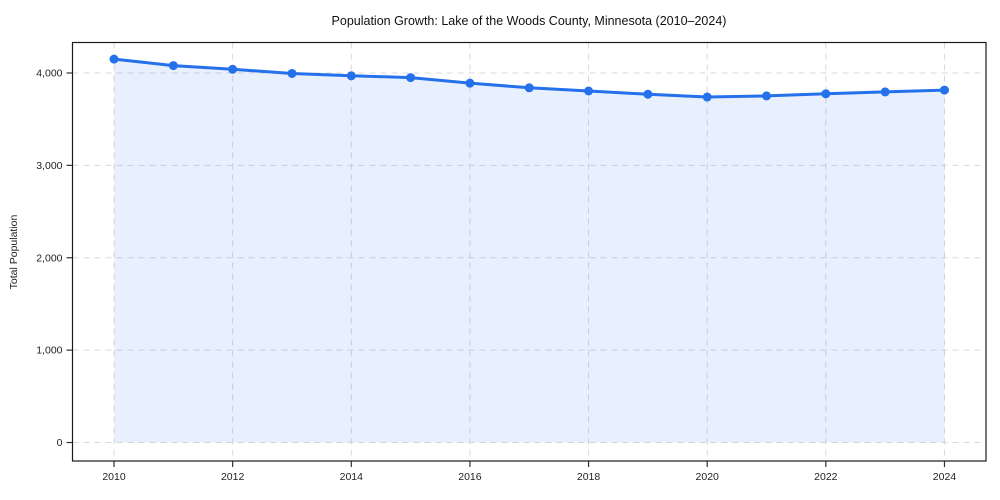 Image resolution: width=1000 pixels, height=500 pixels. I want to click on data-point-2013, so click(292, 73).